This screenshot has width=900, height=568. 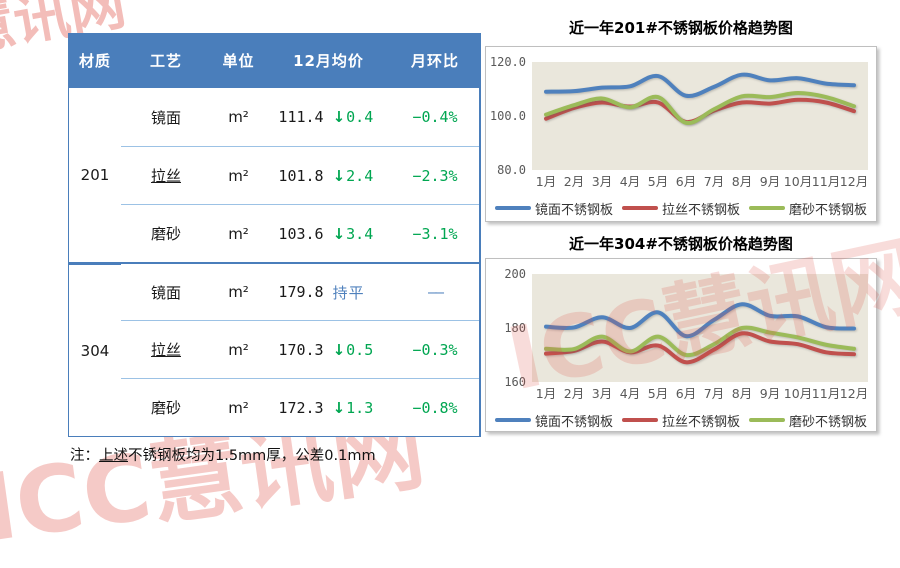 I want to click on header-unit: 单位, so click(x=238, y=61).